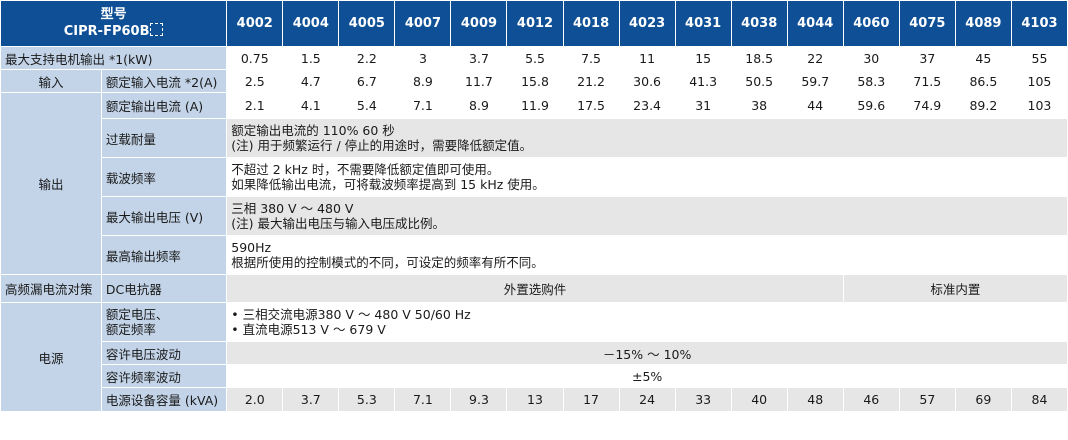  I want to click on table-cell: 15, so click(703, 58).